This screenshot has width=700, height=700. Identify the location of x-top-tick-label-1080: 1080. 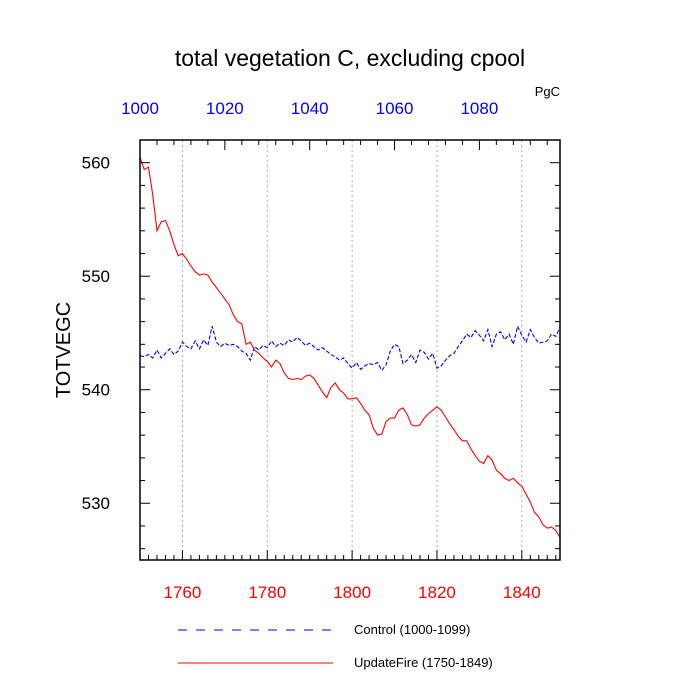
(479, 108).